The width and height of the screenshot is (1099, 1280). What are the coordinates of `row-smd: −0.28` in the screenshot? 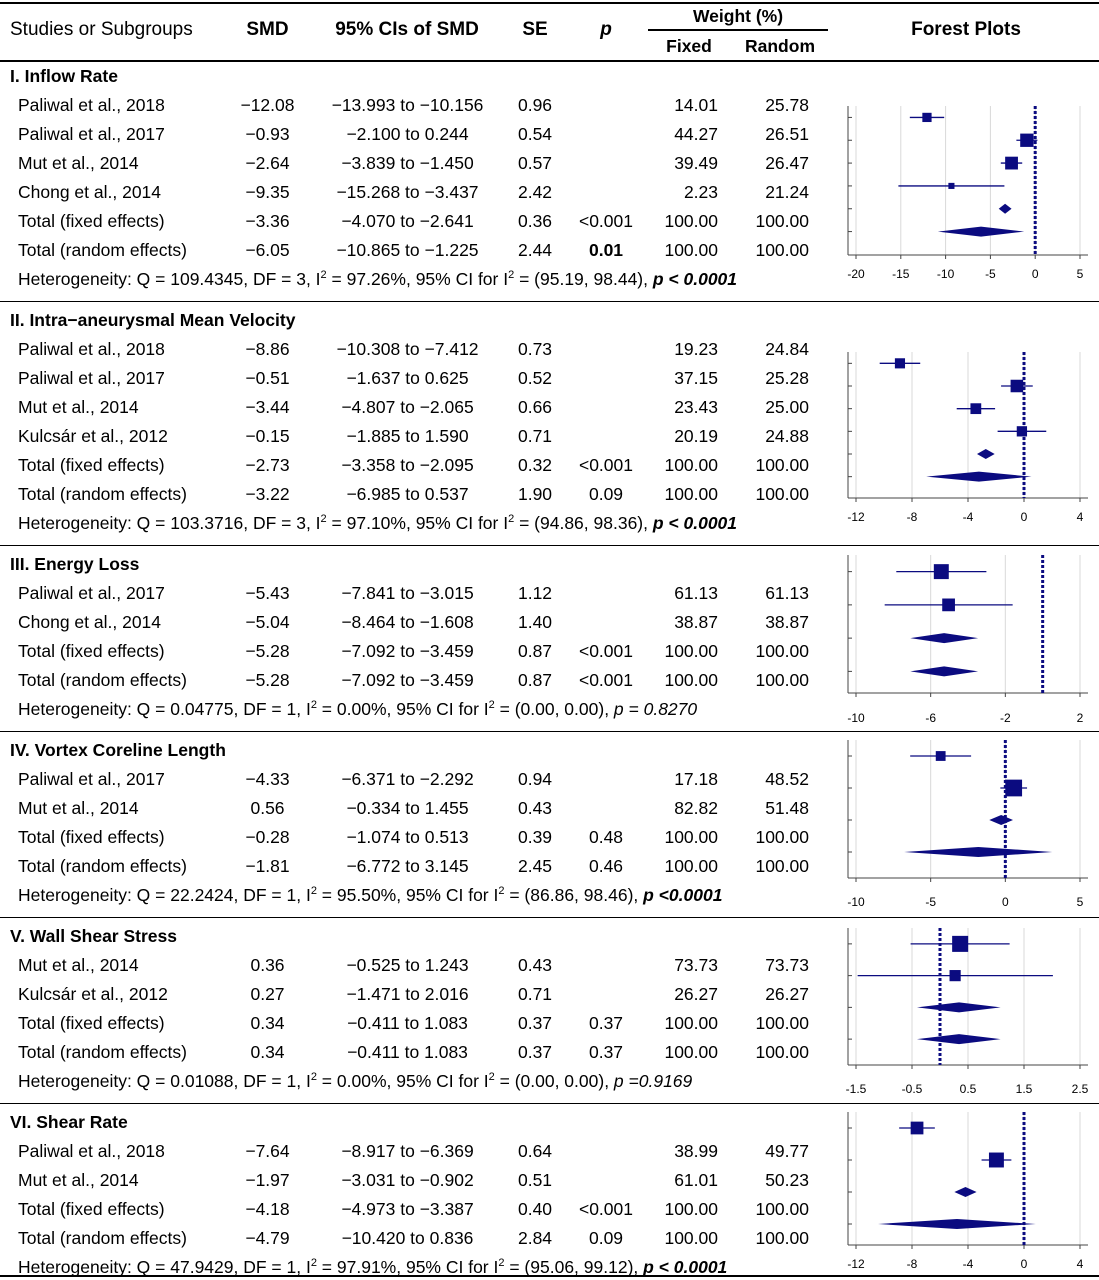 It's located at (267, 837).